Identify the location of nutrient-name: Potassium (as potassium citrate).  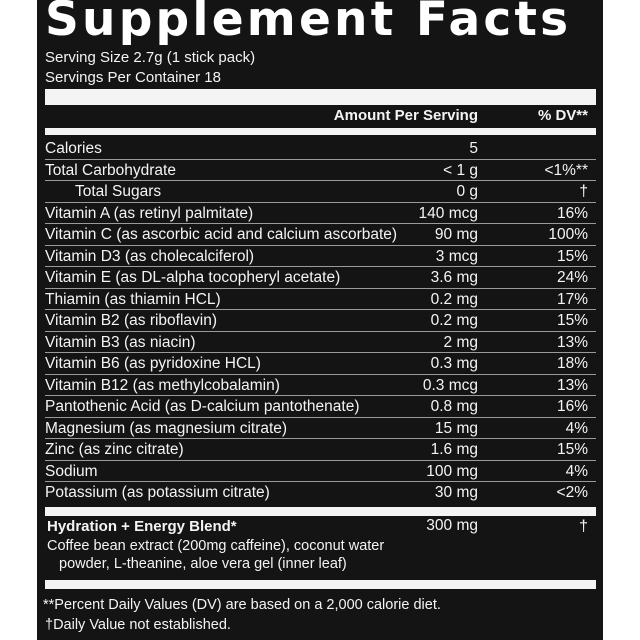
(157, 492).